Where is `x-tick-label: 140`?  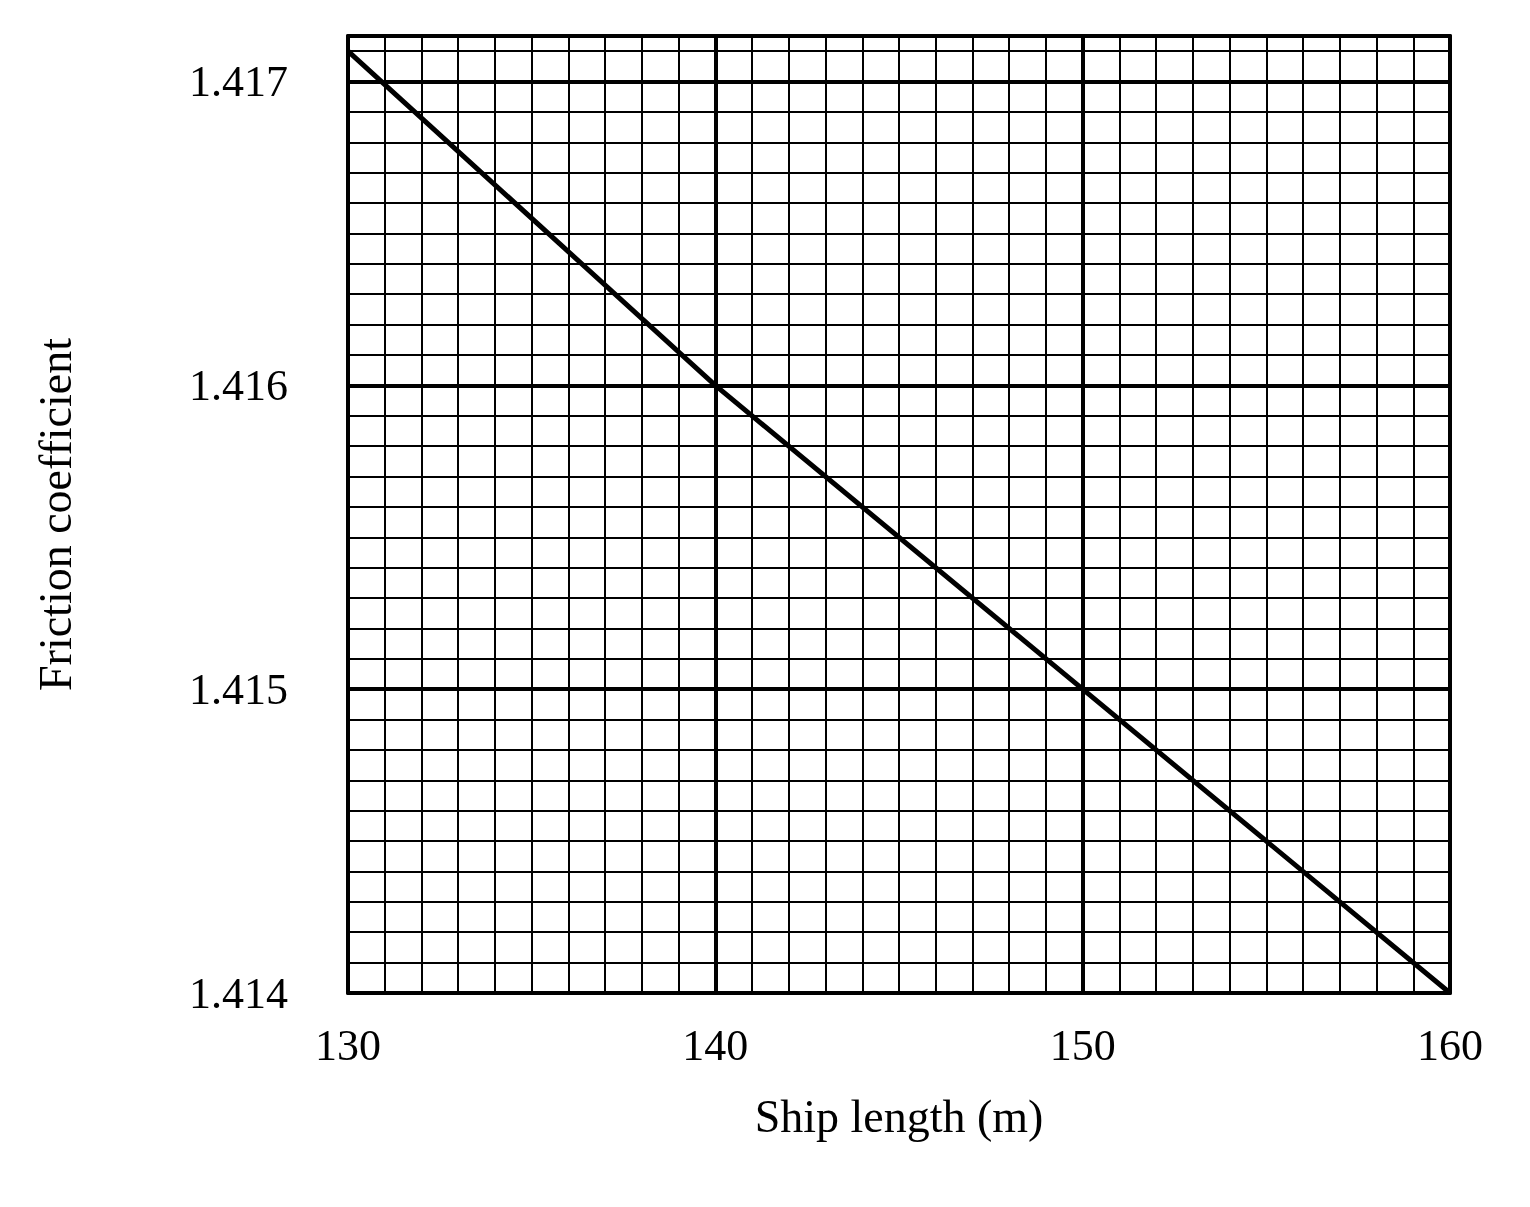 x-tick-label: 140 is located at coordinates (715, 1045).